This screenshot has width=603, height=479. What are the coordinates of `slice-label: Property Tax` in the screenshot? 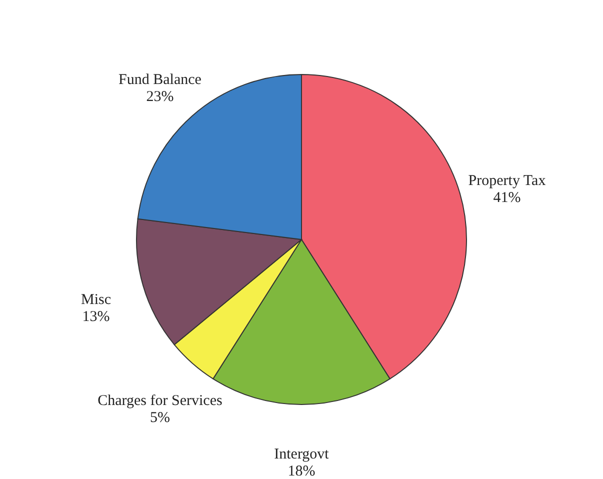 It's located at (507, 180).